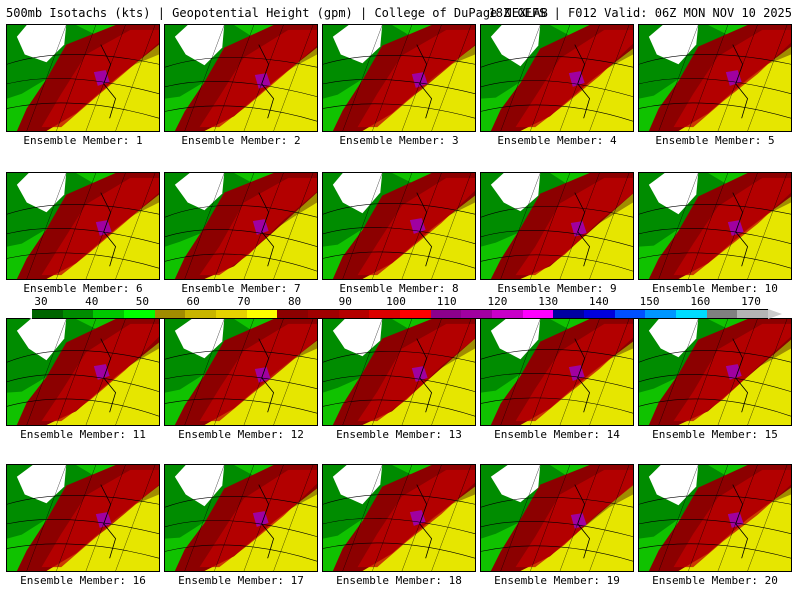  Describe the element at coordinates (775, 314) in the screenshot. I see `colorbar-right-arrow` at that location.